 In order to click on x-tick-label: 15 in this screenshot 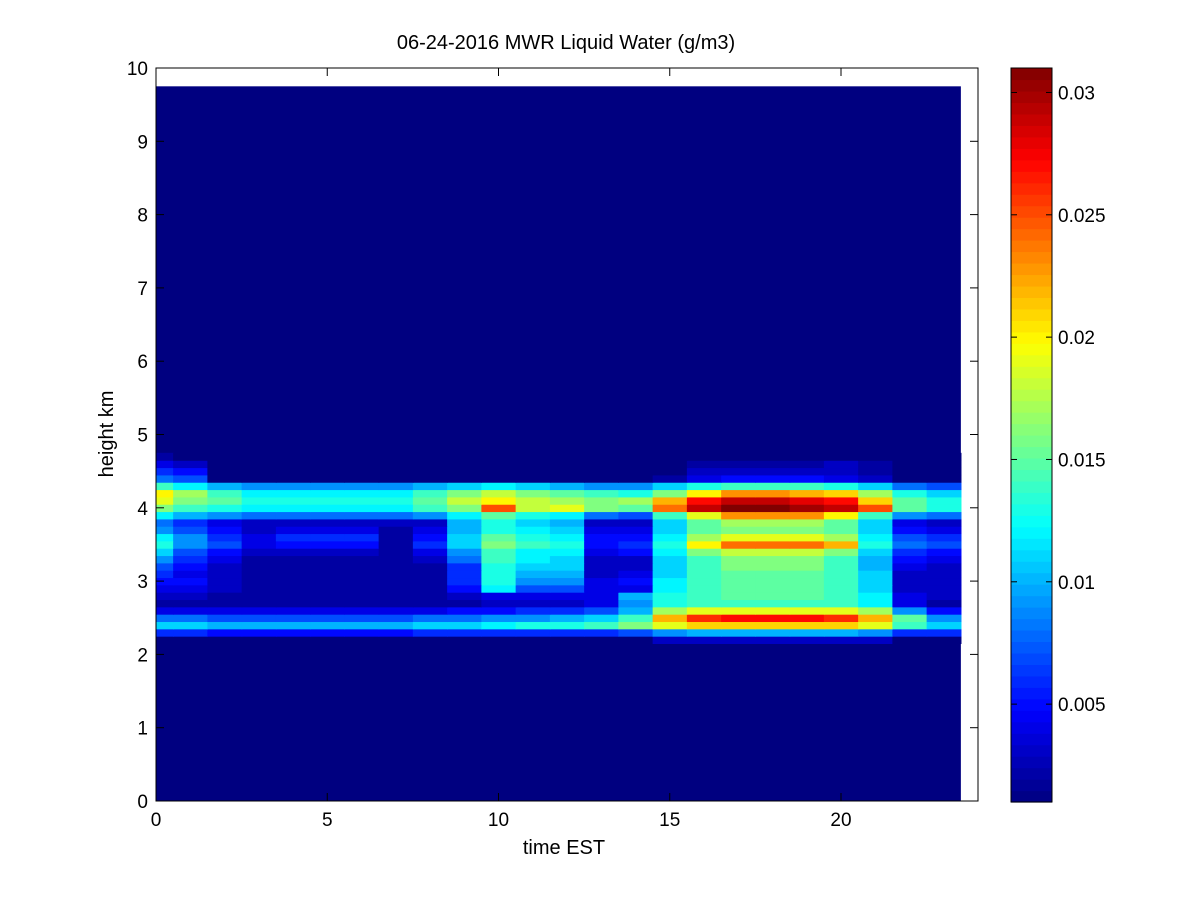, I will do `click(669, 820)`.